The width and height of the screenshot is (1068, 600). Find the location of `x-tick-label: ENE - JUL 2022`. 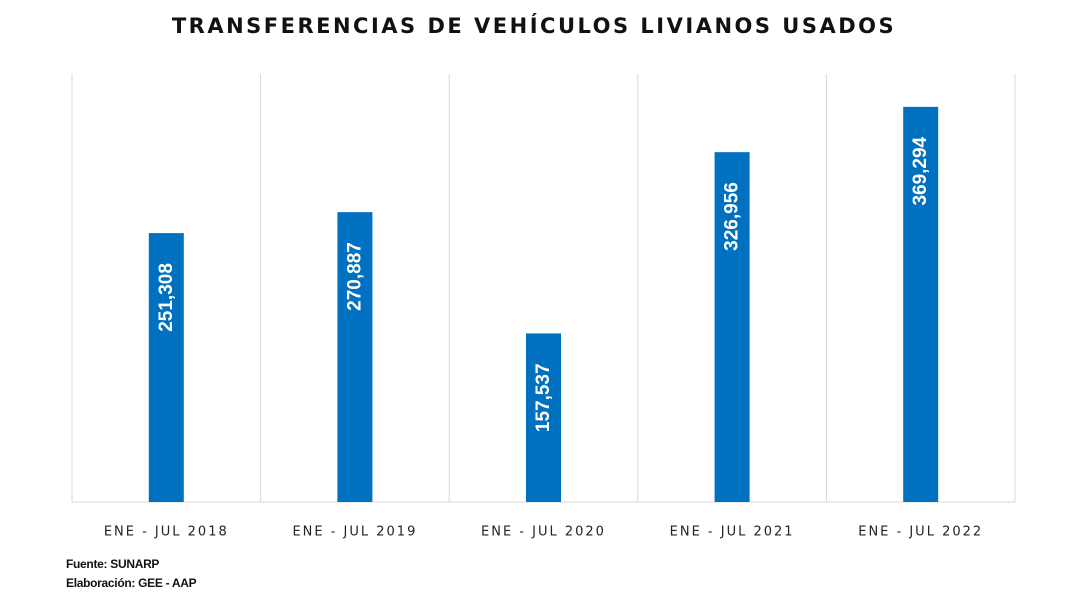

x-tick-label: ENE - JUL 2022 is located at coordinates (920, 532).